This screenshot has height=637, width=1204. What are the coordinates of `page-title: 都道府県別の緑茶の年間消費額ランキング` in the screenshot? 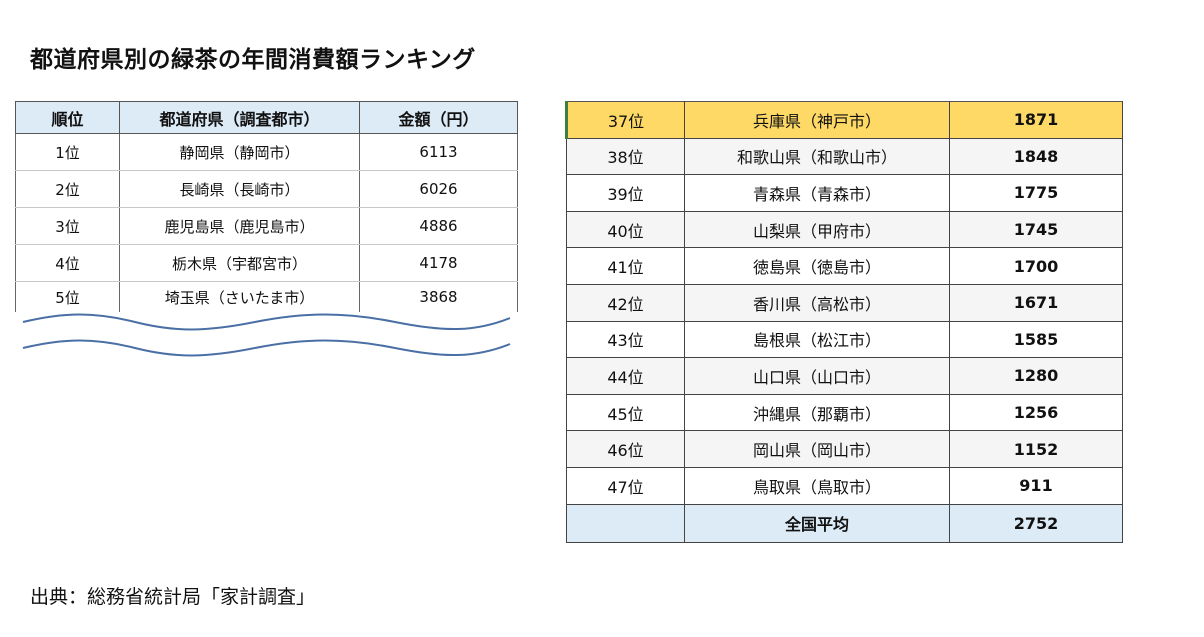 It's located at (253, 60).